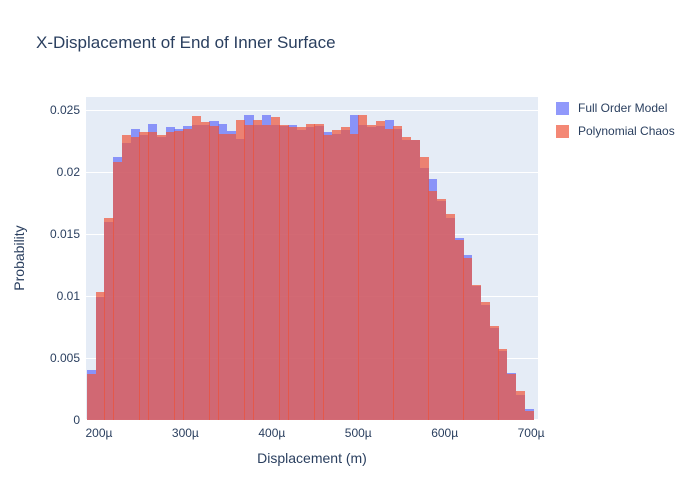  I want to click on y-tick-label: 0, so click(76, 420).